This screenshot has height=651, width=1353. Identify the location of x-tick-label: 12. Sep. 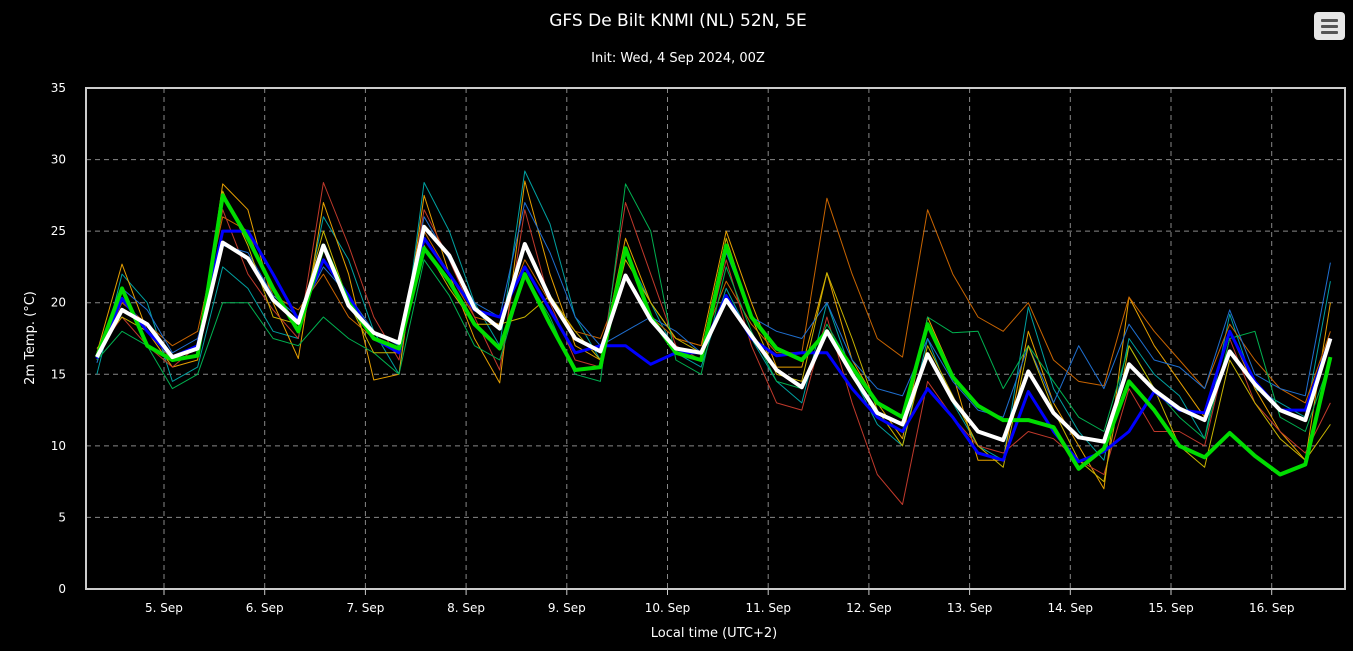
(869, 608).